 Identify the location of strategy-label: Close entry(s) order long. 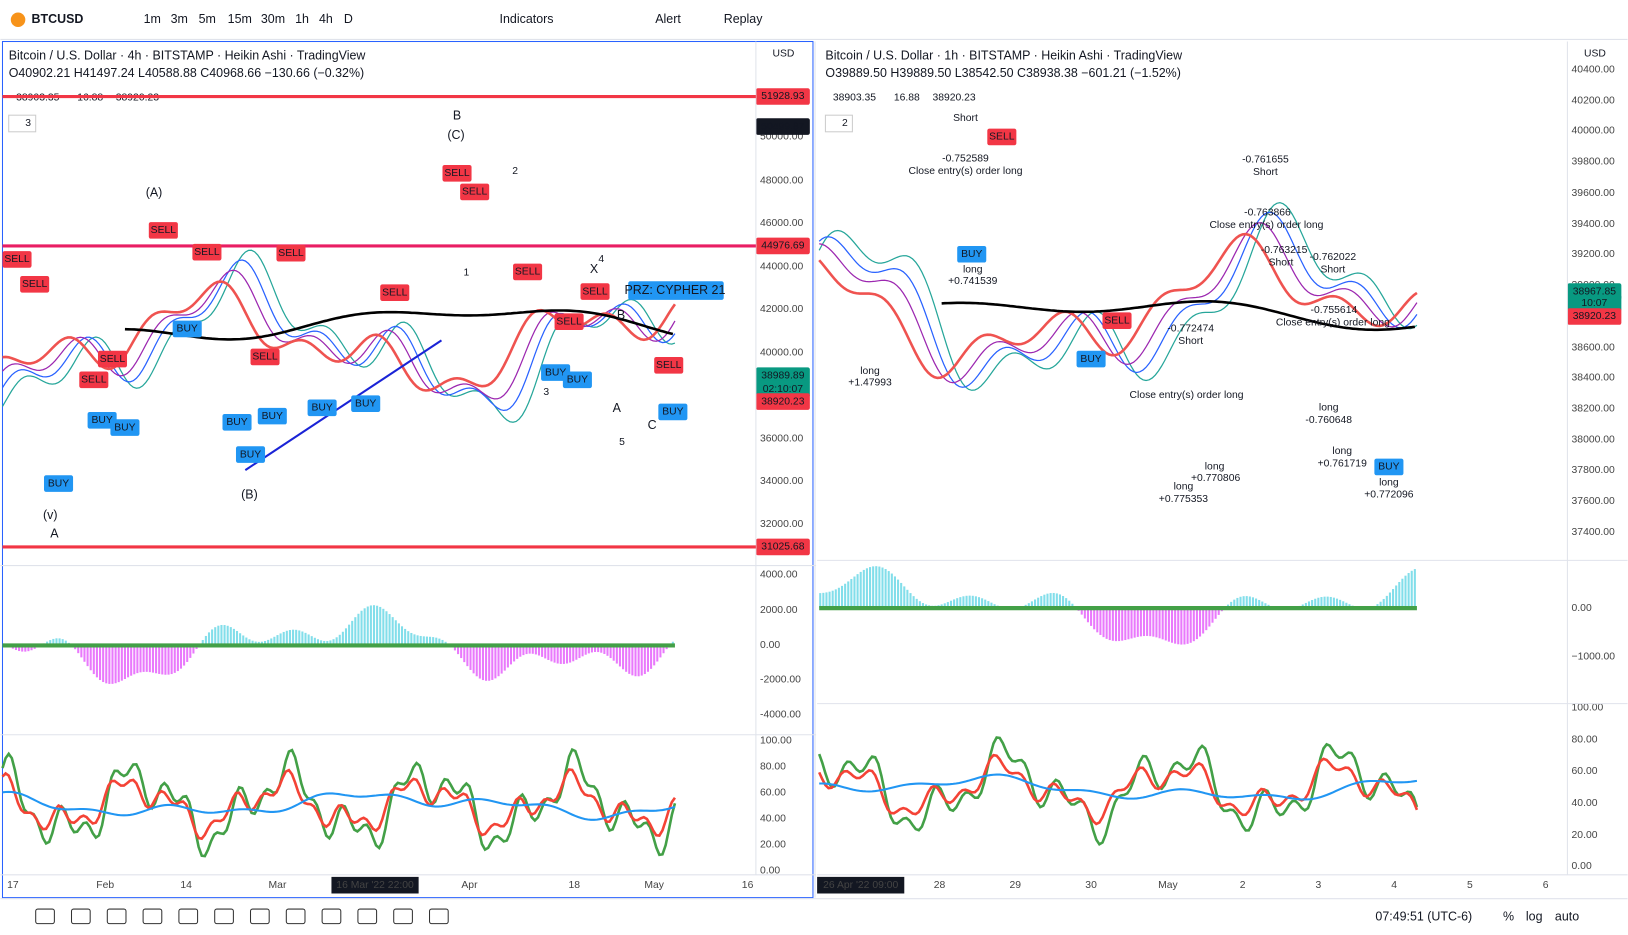
(1333, 322).